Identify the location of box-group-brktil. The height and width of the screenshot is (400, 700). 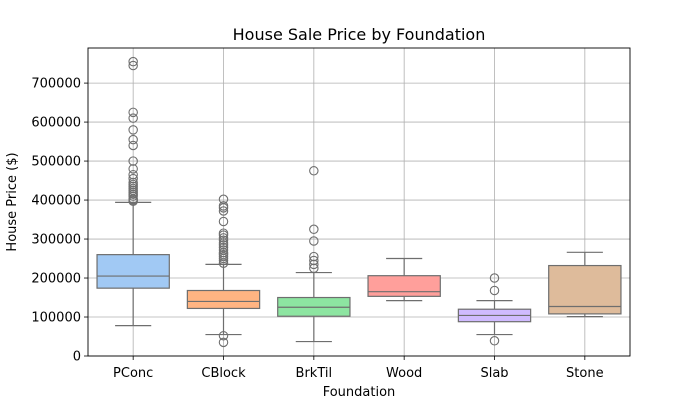
(314, 254).